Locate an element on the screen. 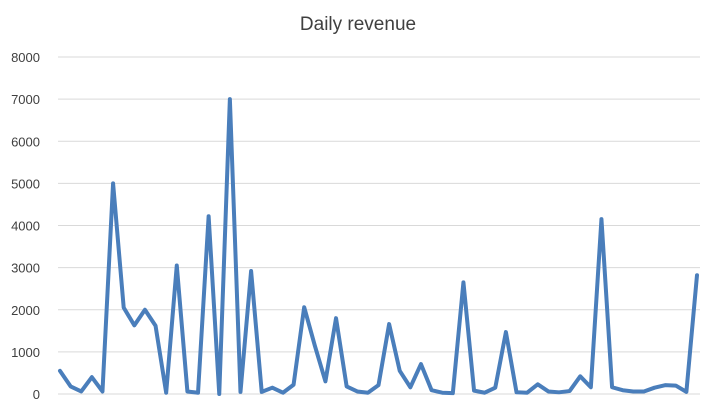  y-tick-label: 3000 is located at coordinates (25, 268).